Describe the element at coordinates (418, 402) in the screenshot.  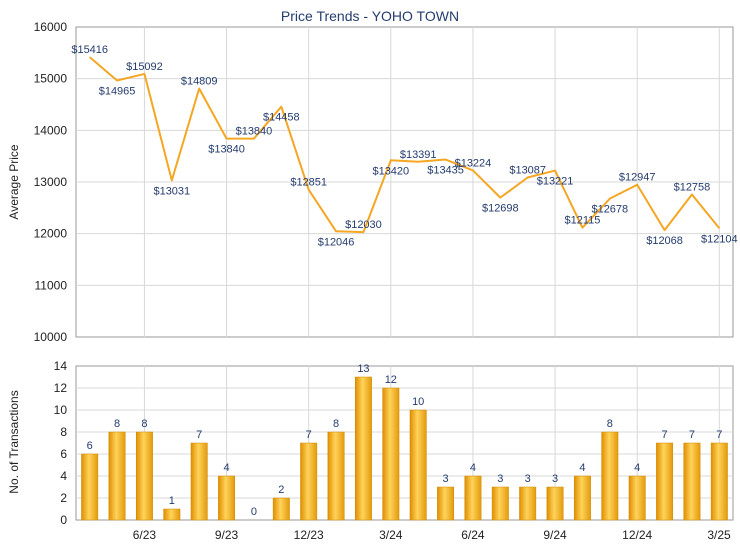
I see `transactions-data-label: 10` at that location.